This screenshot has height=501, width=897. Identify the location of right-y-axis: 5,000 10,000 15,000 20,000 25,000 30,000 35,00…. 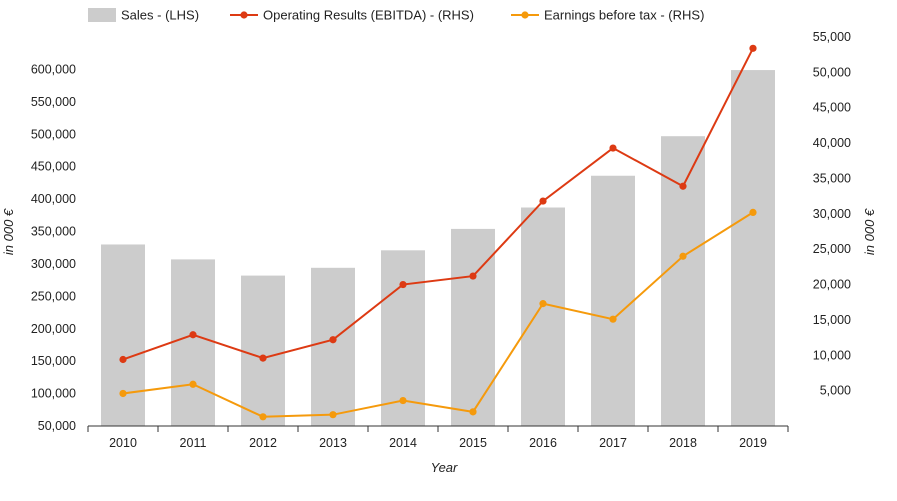
(832, 214).